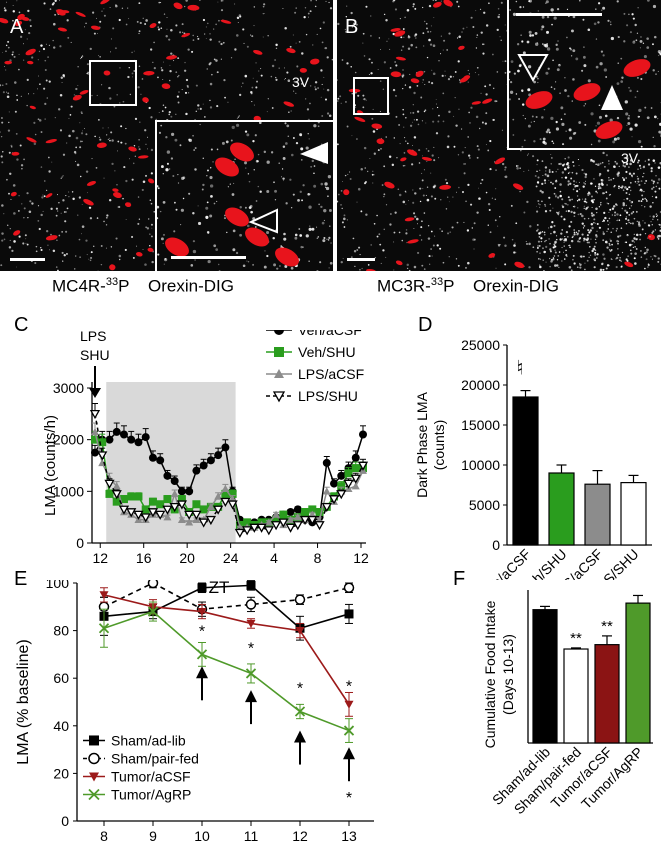  I want to click on panel-label-e: E, so click(21, 579).